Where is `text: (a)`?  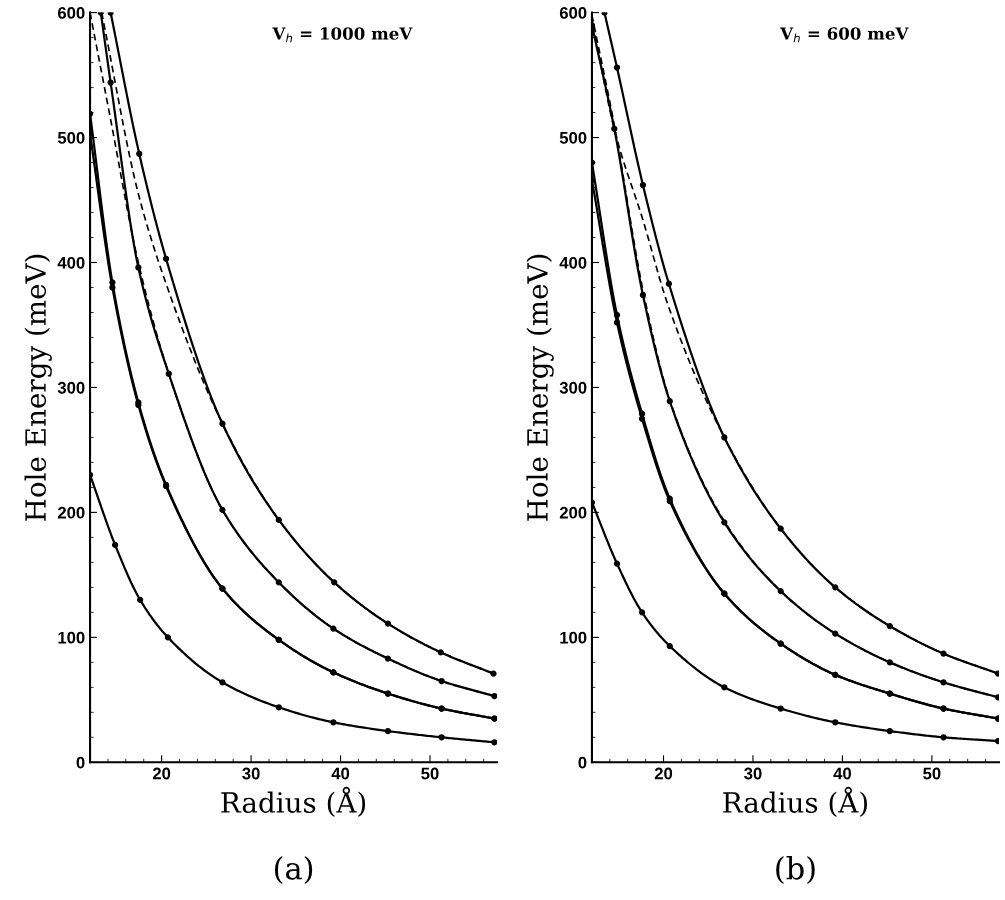 text: (a) is located at coordinates (293, 870).